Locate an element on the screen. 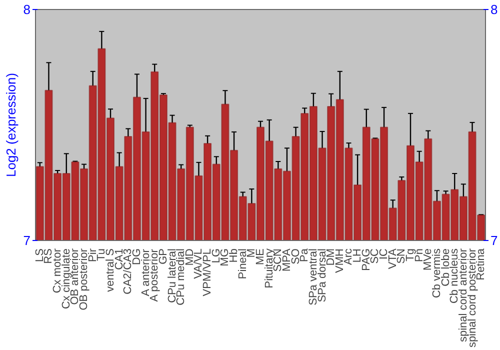 This screenshot has height=350, width=500. y2-tick-label: 7 is located at coordinates (494, 240).